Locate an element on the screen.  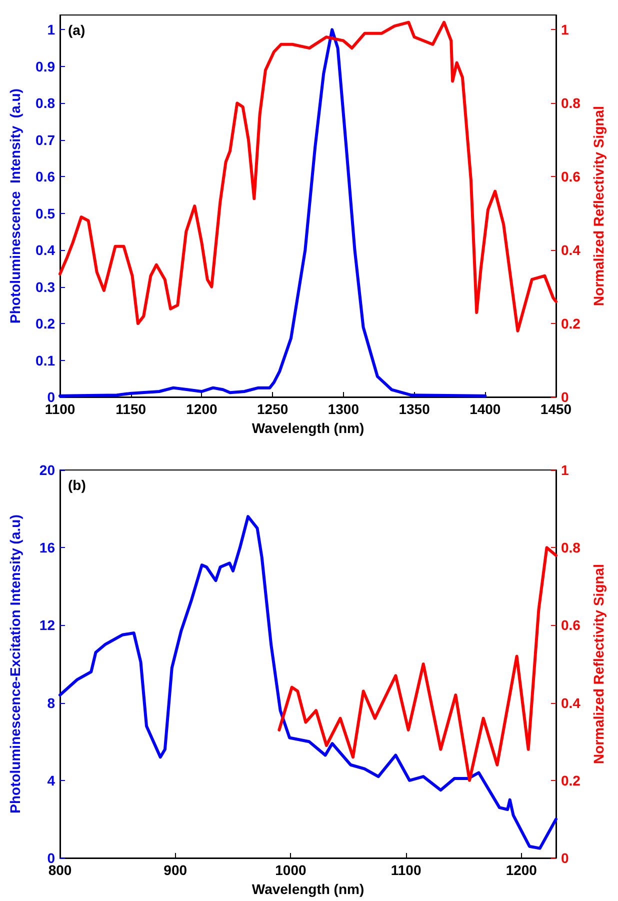
y-axis-title: Photoluminescence Intensity (a.u) is located at coordinates (15, 206).